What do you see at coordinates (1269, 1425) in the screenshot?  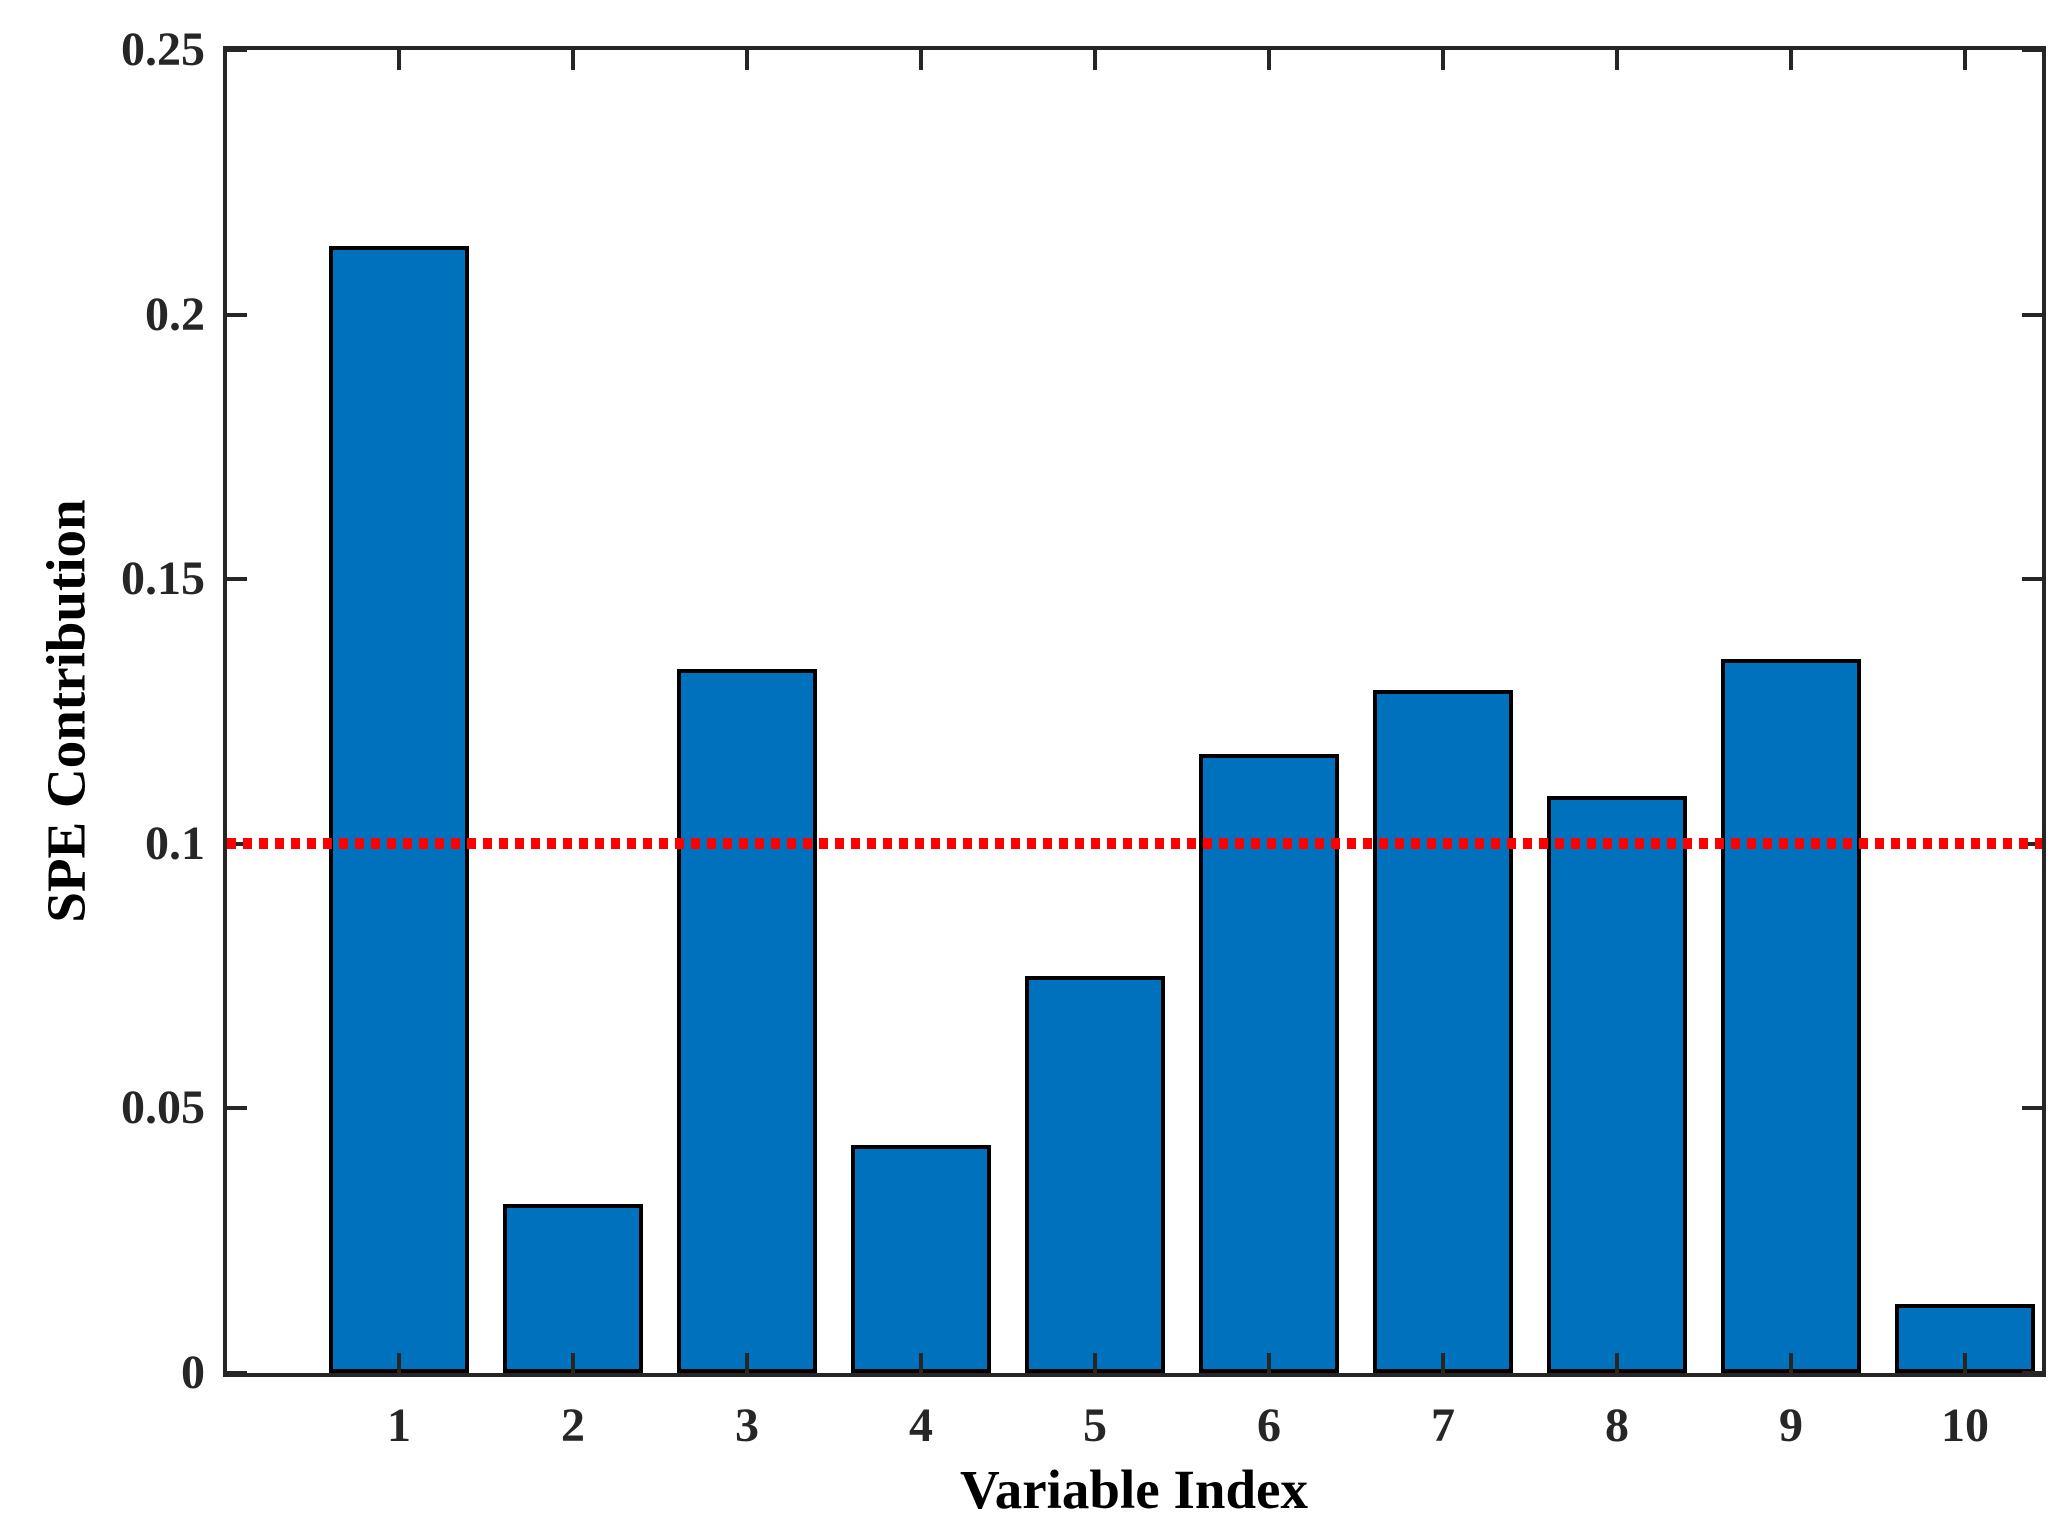 I see `x-tick-label-6: 6` at bounding box center [1269, 1425].